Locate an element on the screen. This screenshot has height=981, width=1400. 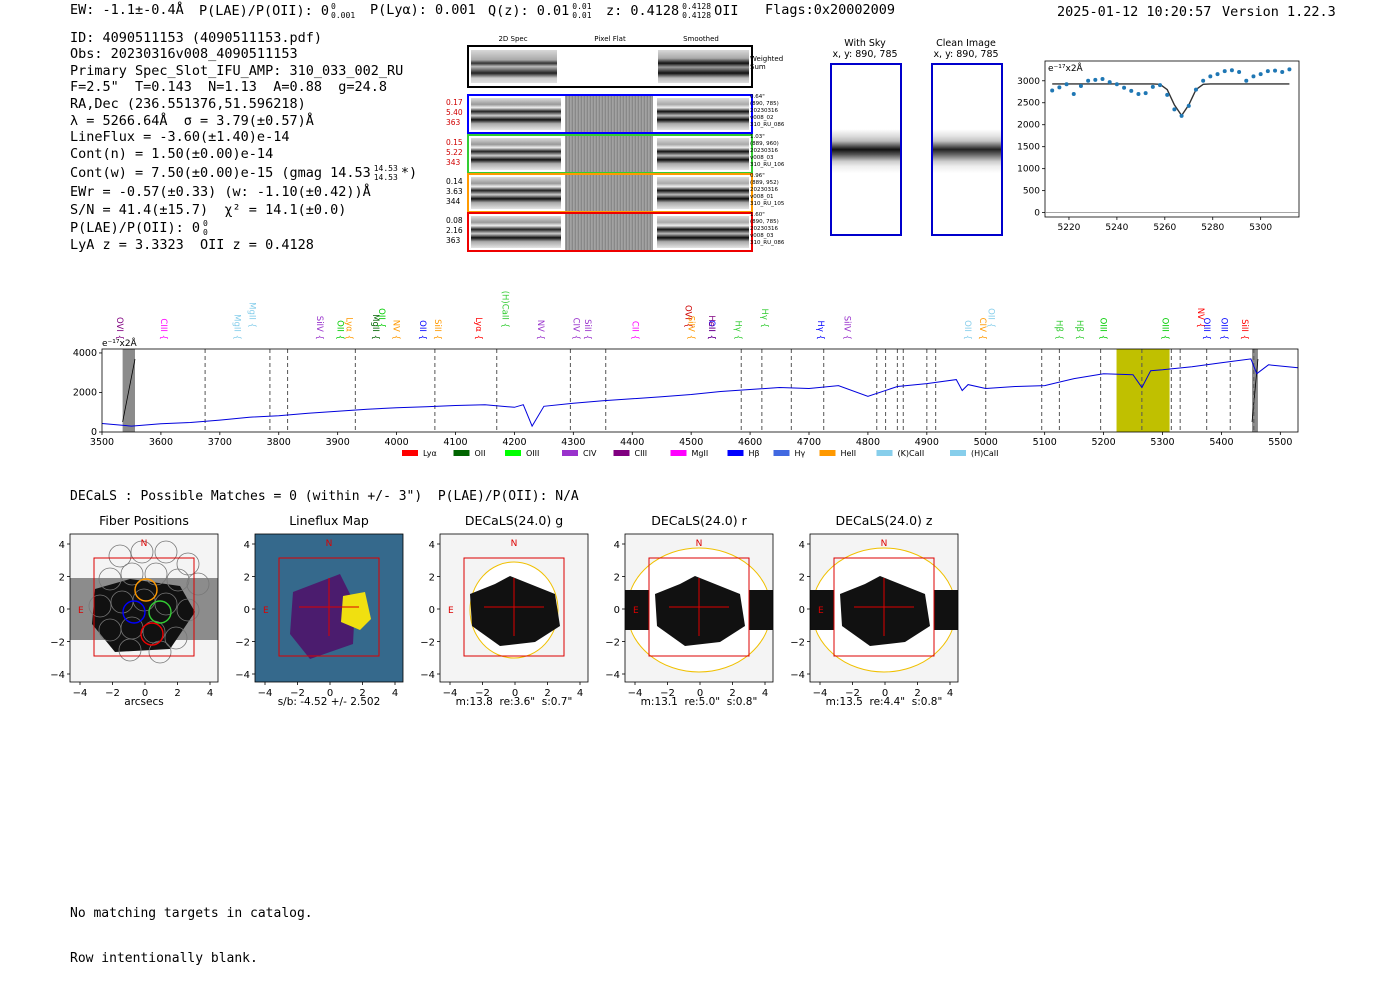
info-plae-sub: 0 is located at coordinates (205, 233).